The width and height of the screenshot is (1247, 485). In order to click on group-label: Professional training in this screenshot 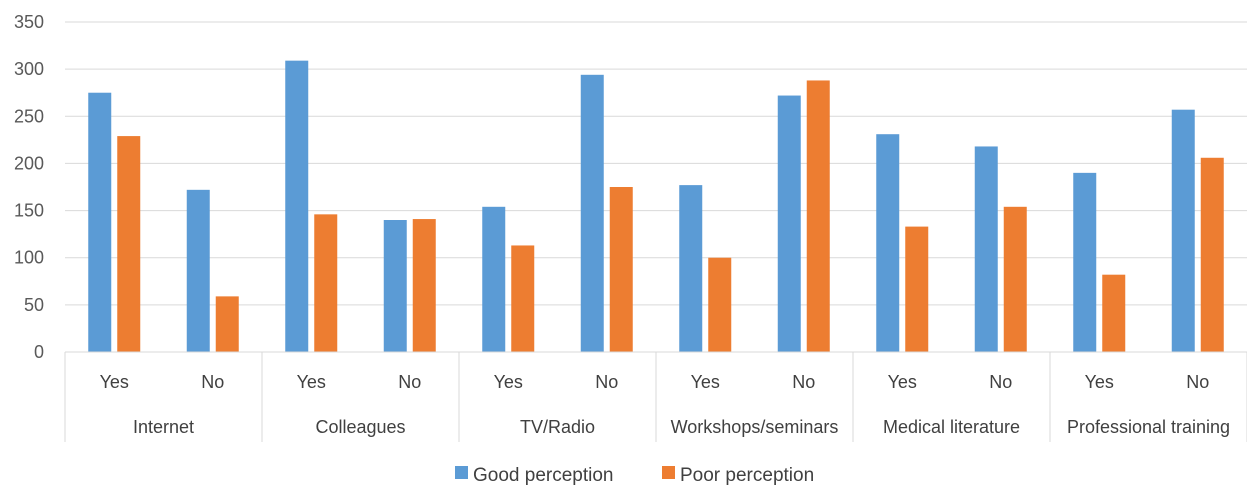, I will do `click(1148, 427)`.